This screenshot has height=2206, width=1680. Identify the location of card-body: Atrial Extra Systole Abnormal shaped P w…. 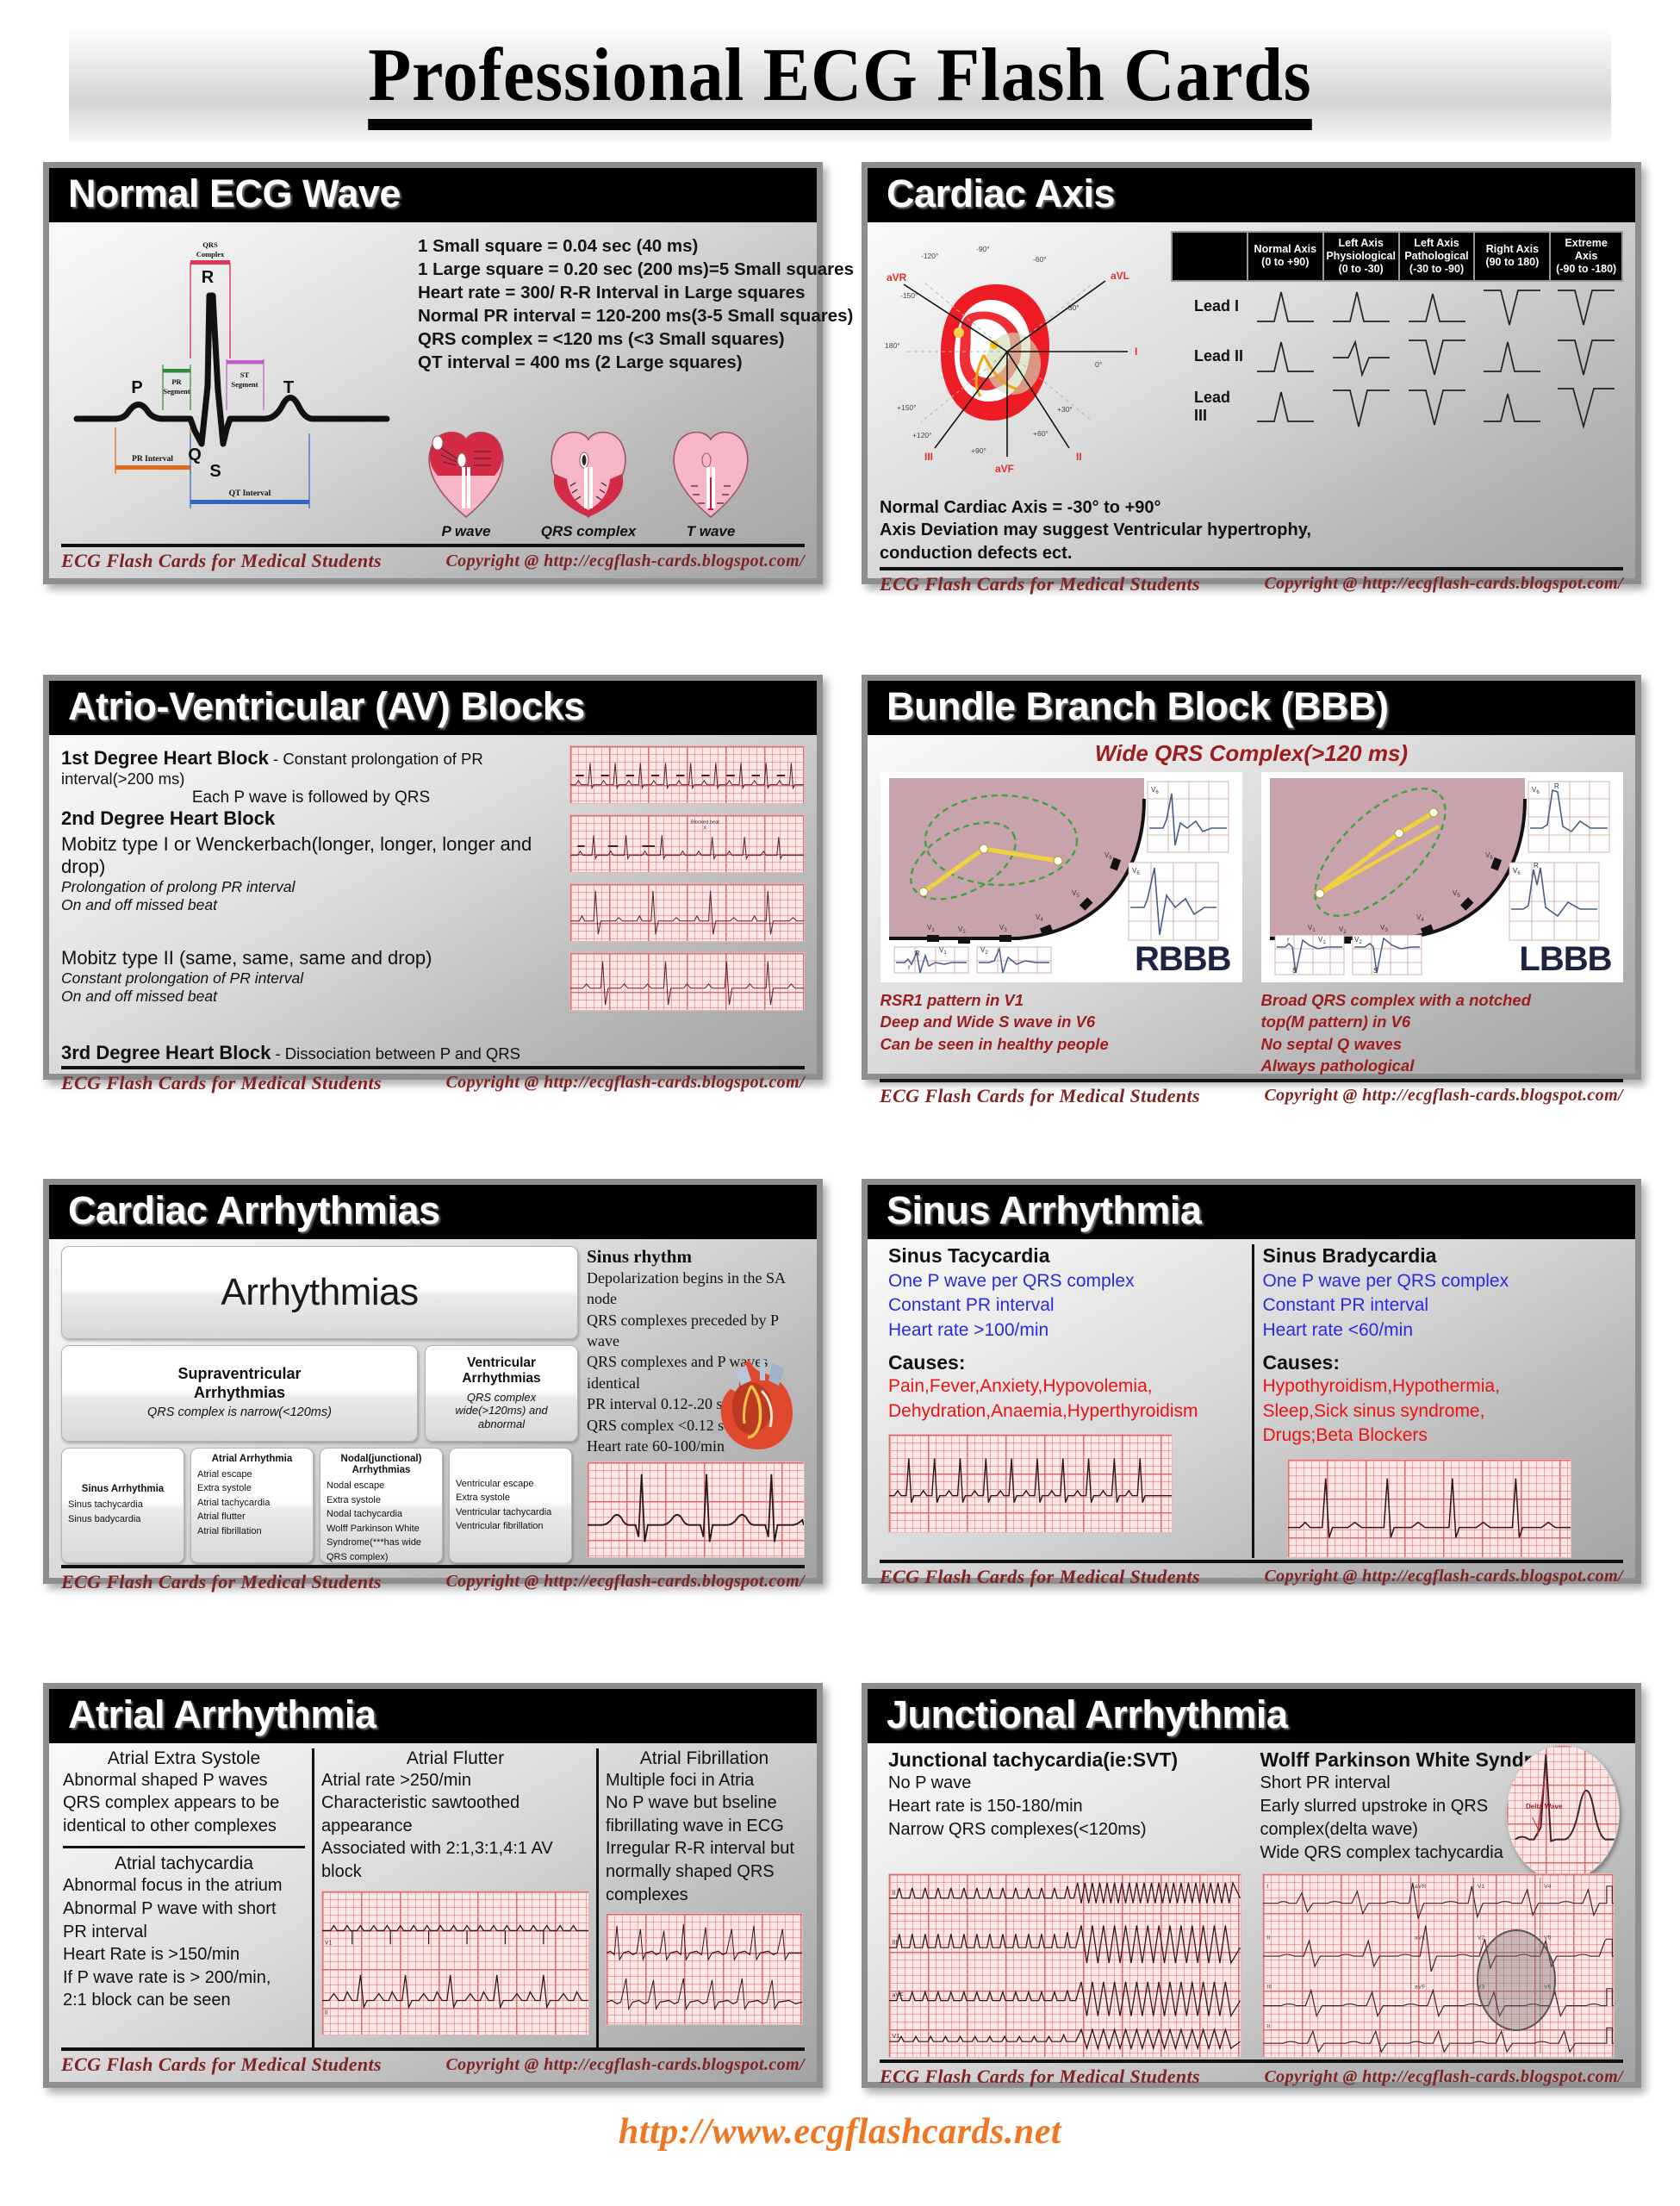
(433, 1895).